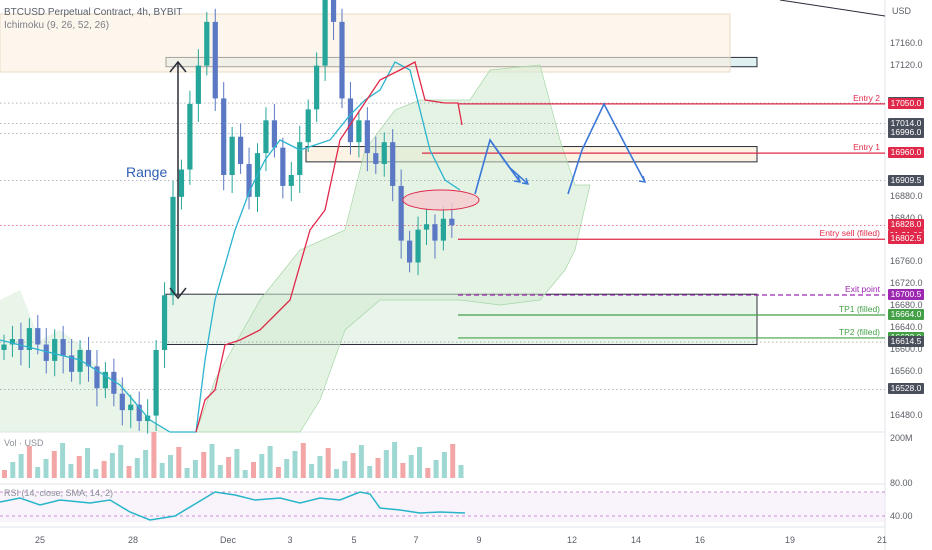  What do you see at coordinates (906, 414) in the screenshot?
I see `price-tick-label: 16480.0` at bounding box center [906, 414].